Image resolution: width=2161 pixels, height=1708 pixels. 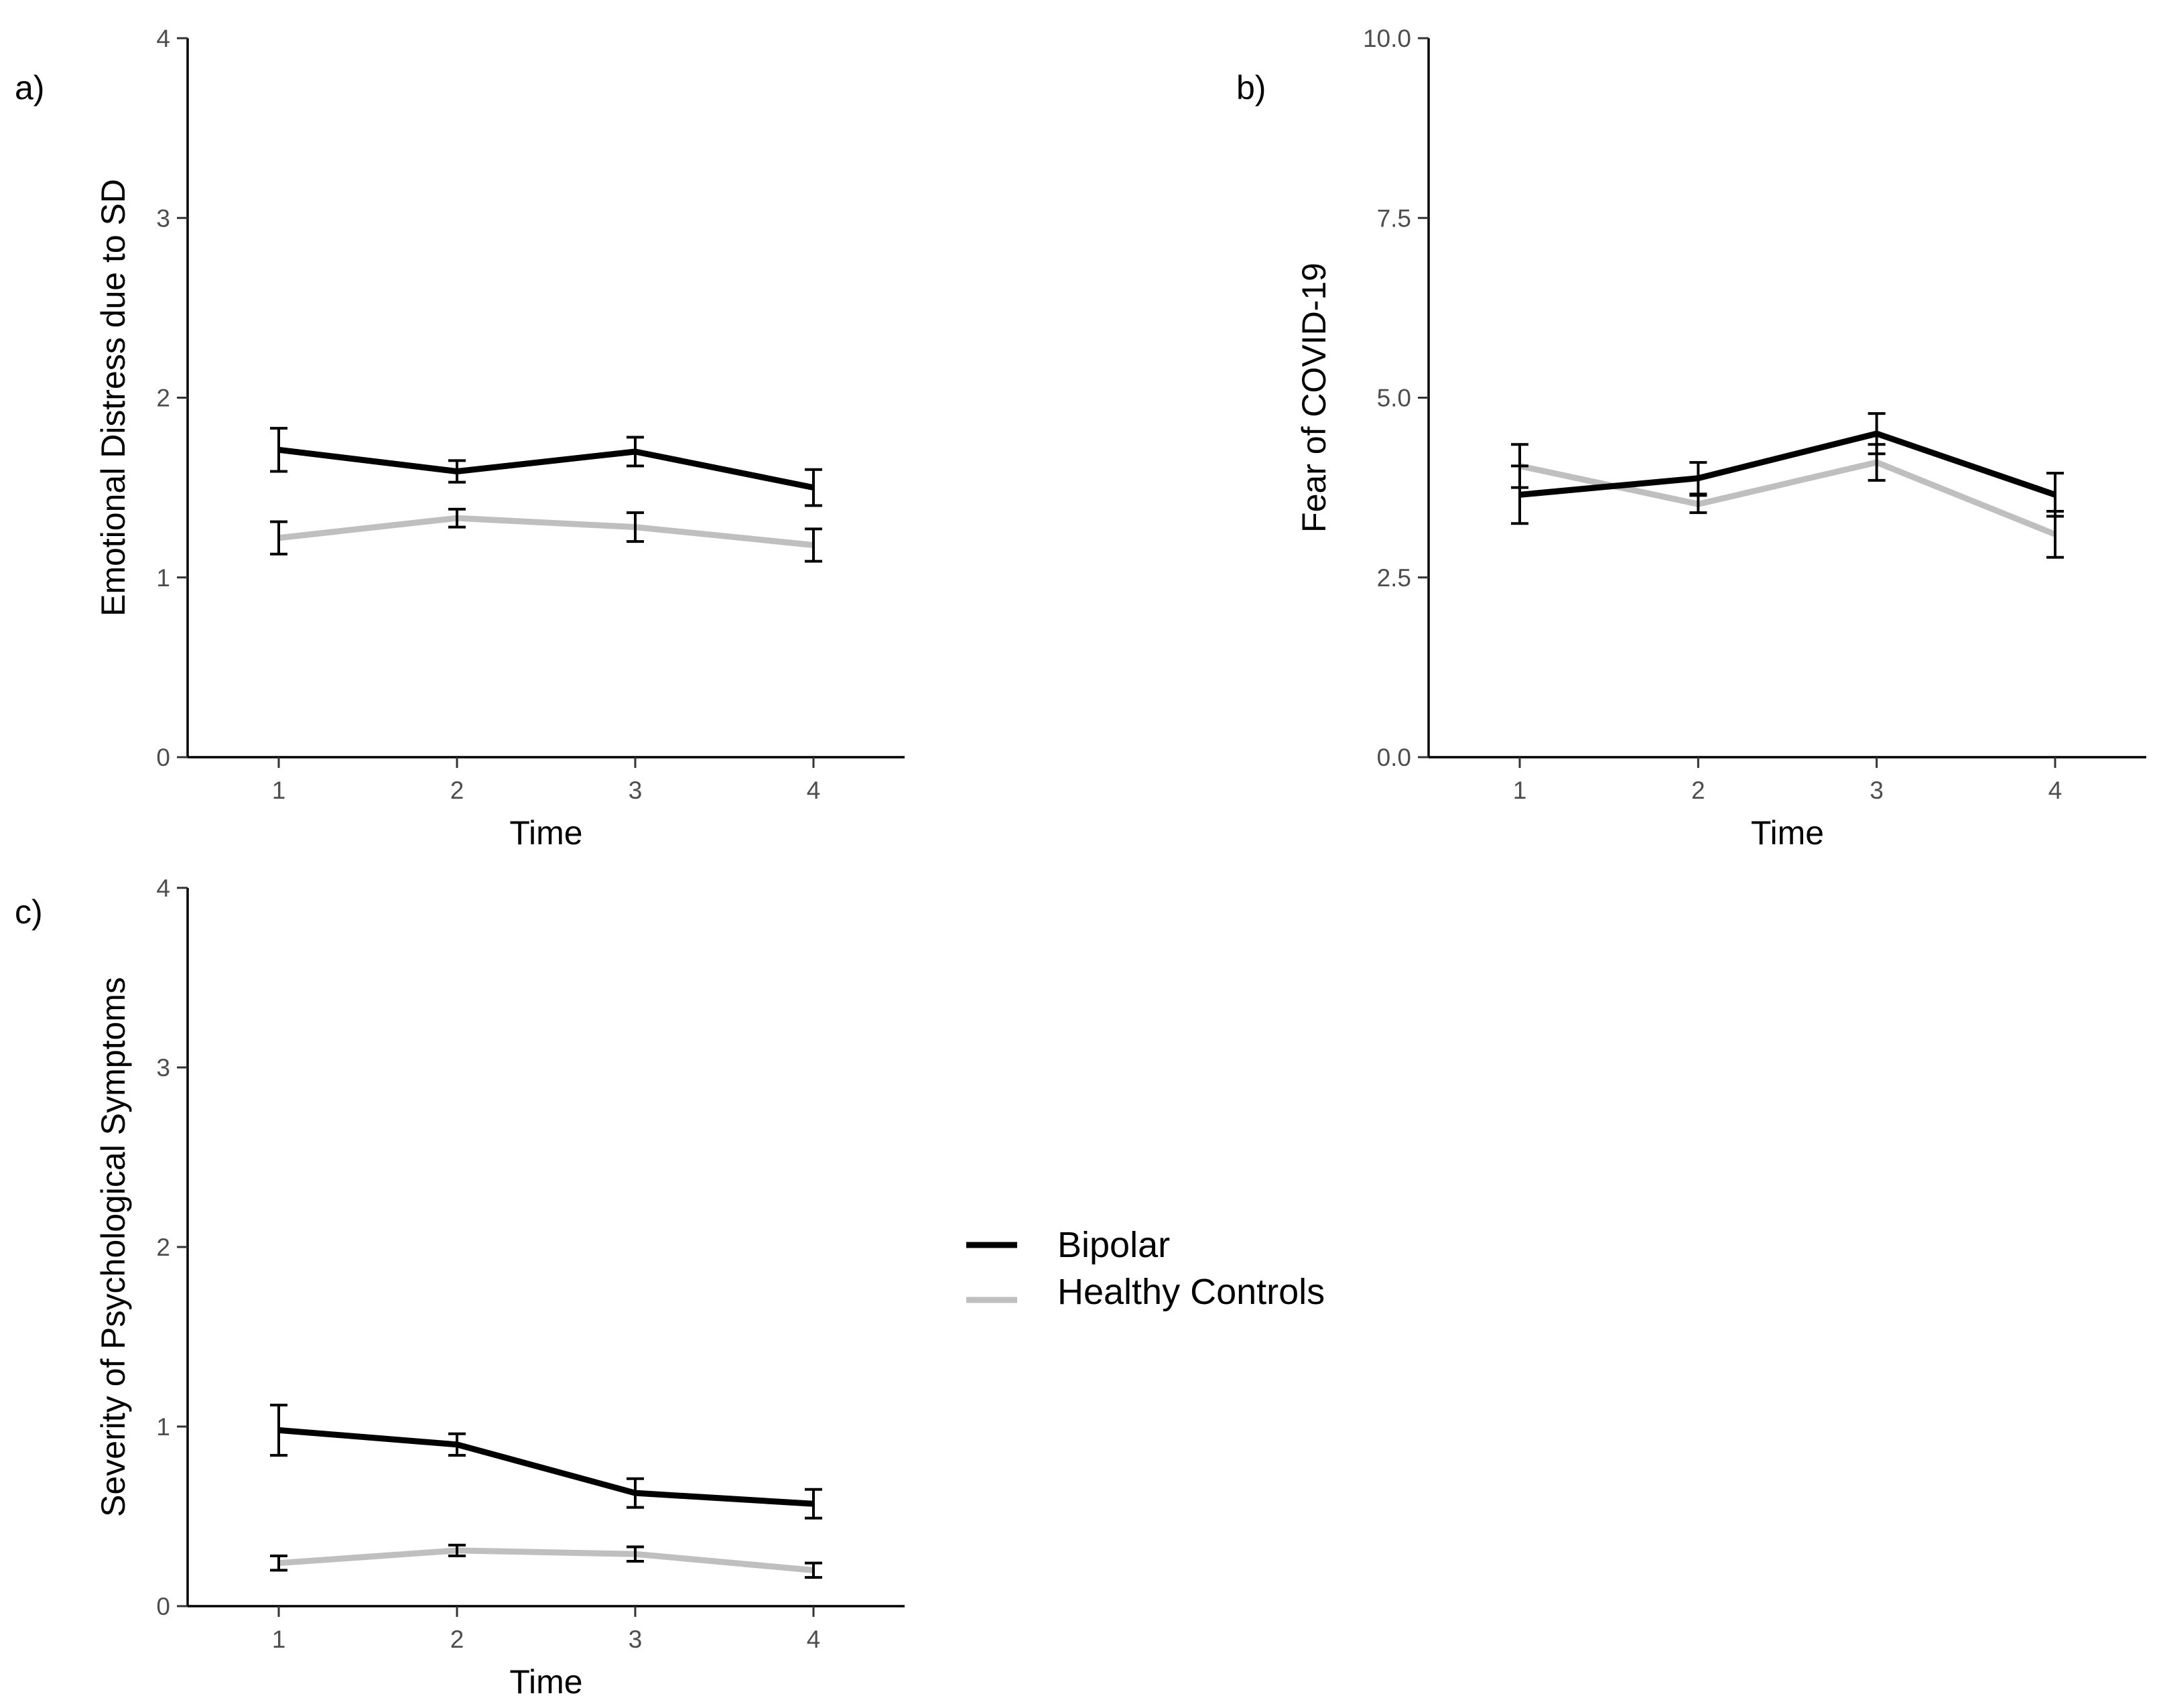 I want to click on panel-label: b), so click(x=1251, y=88).